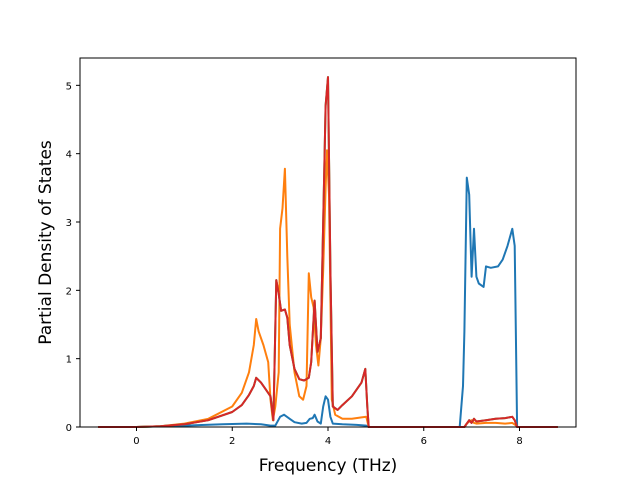  I want to click on y-tick-label: 5, so click(69, 86).